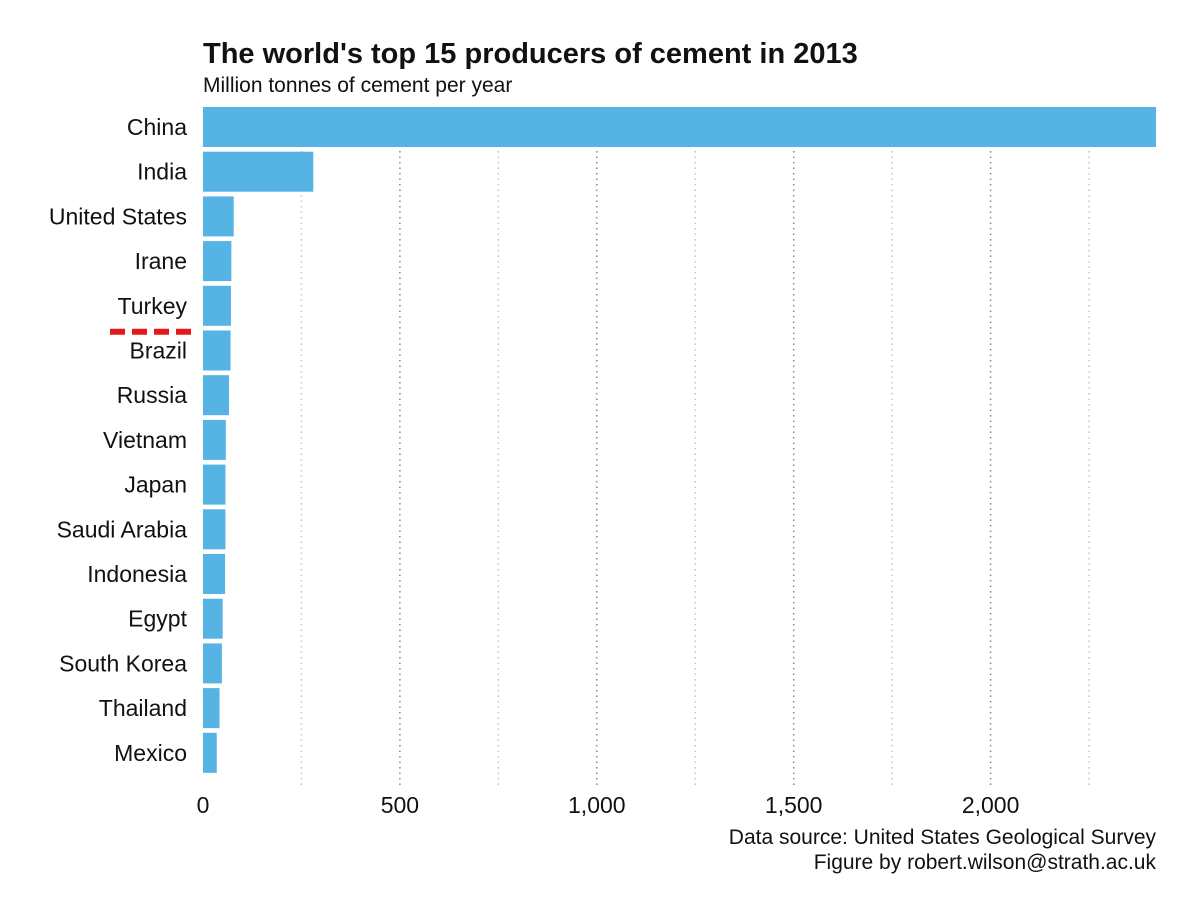 The image size is (1200, 900). I want to click on x-tick-label: 1,000, so click(597, 805).